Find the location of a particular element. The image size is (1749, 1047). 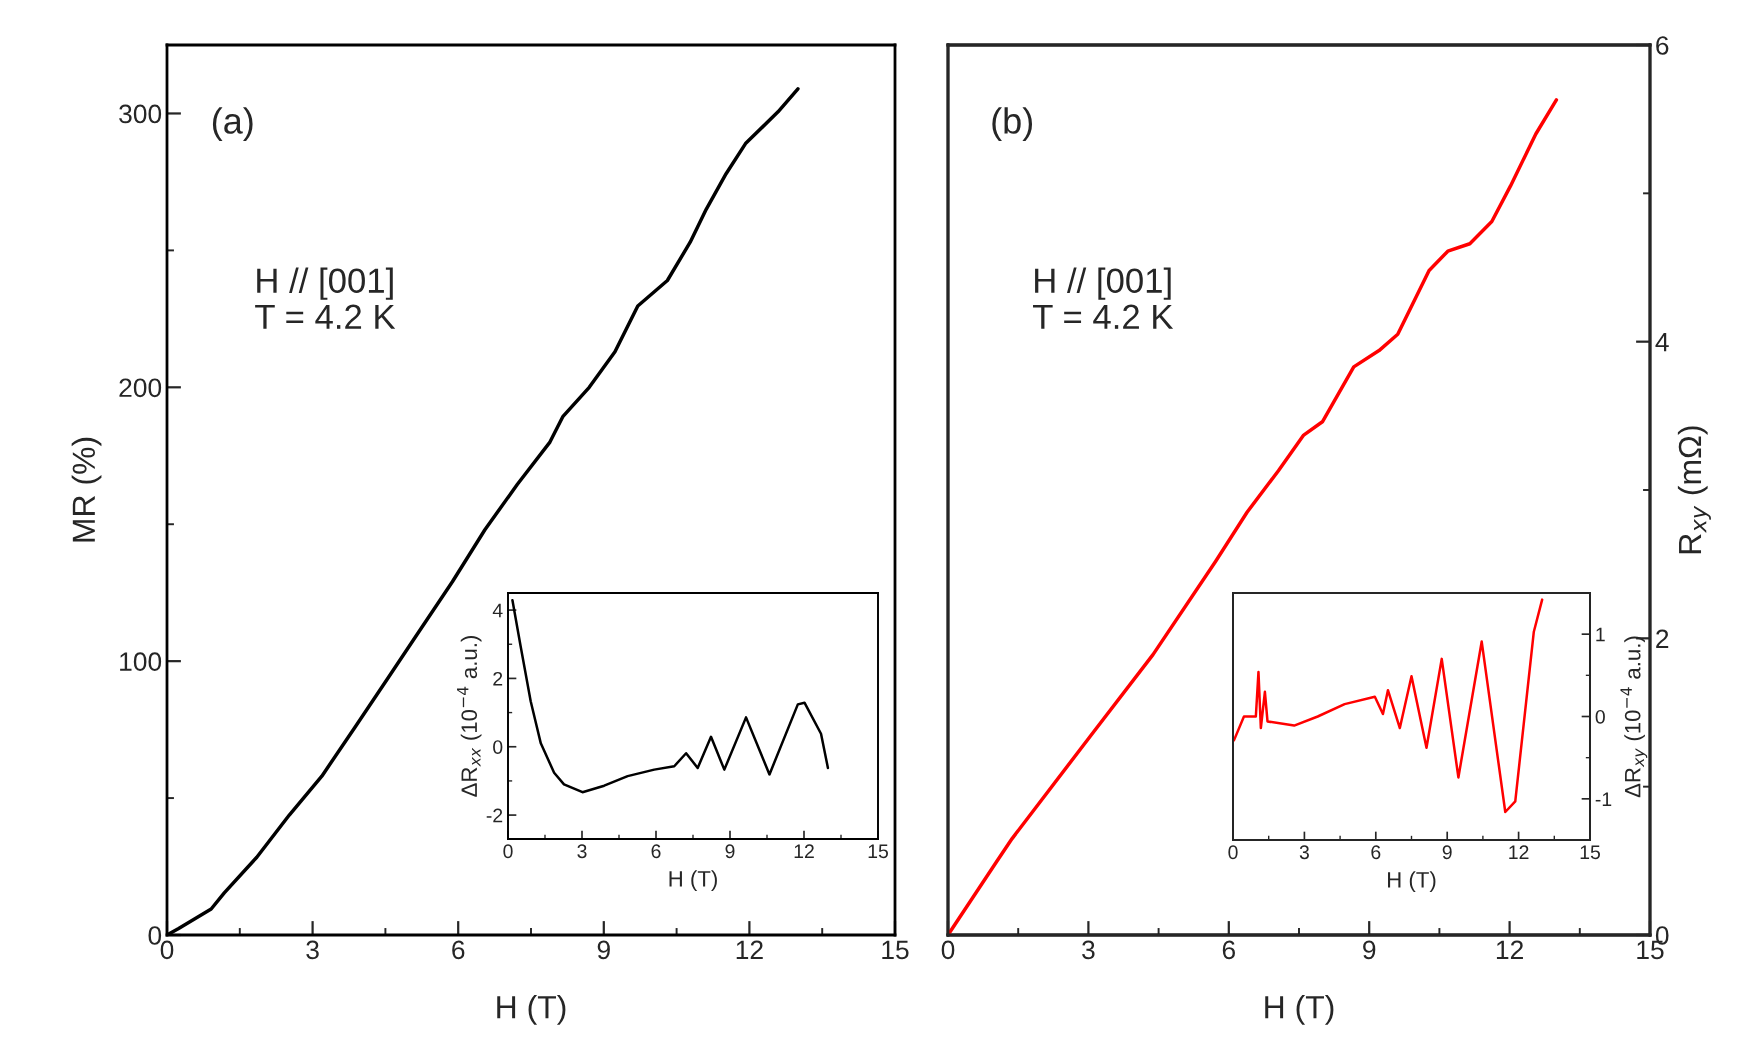

annotation: (b) is located at coordinates (1012, 124).